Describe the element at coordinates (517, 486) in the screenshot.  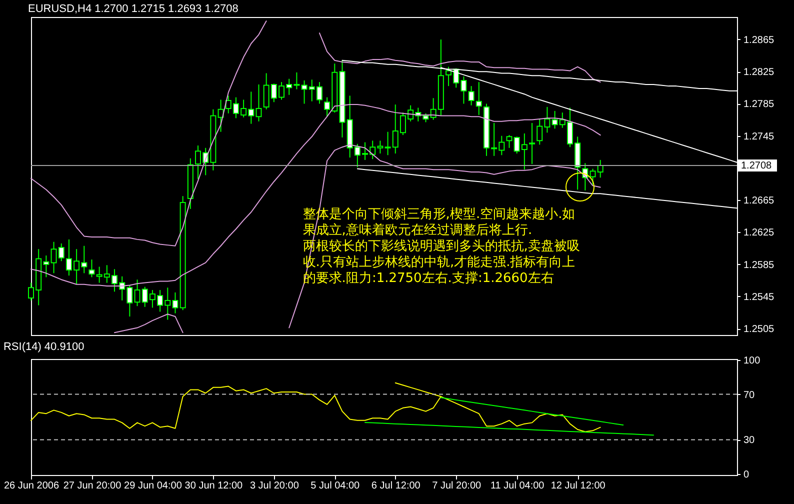
I see `x-tick-label: 11 Jul 04:00` at that location.